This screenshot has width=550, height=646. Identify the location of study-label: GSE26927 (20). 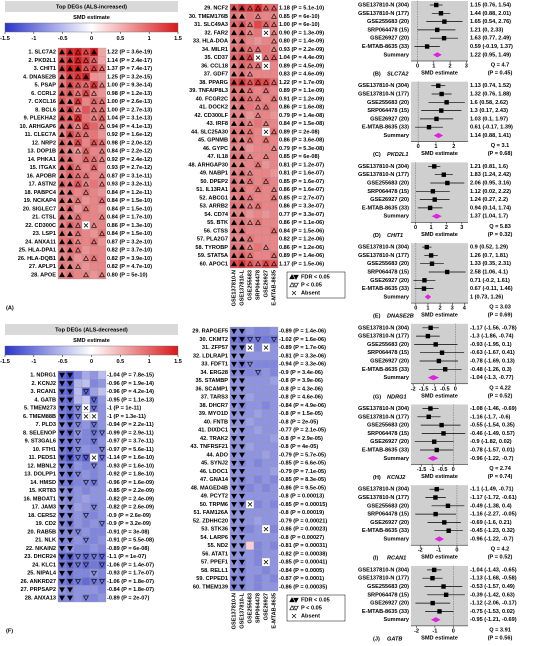
(389, 361).